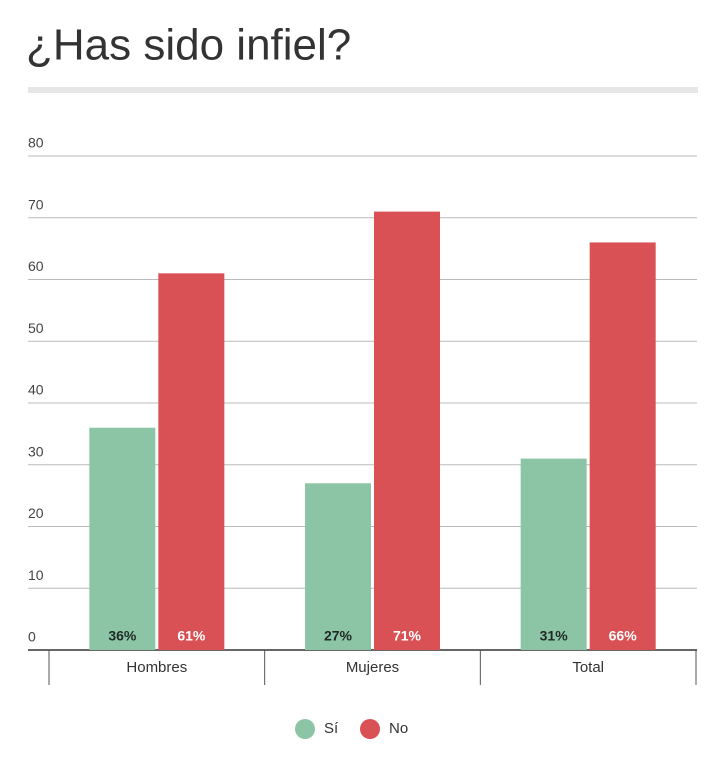 This screenshot has height=757, width=720. Describe the element at coordinates (554, 636) in the screenshot. I see `value-label: 31%` at that location.